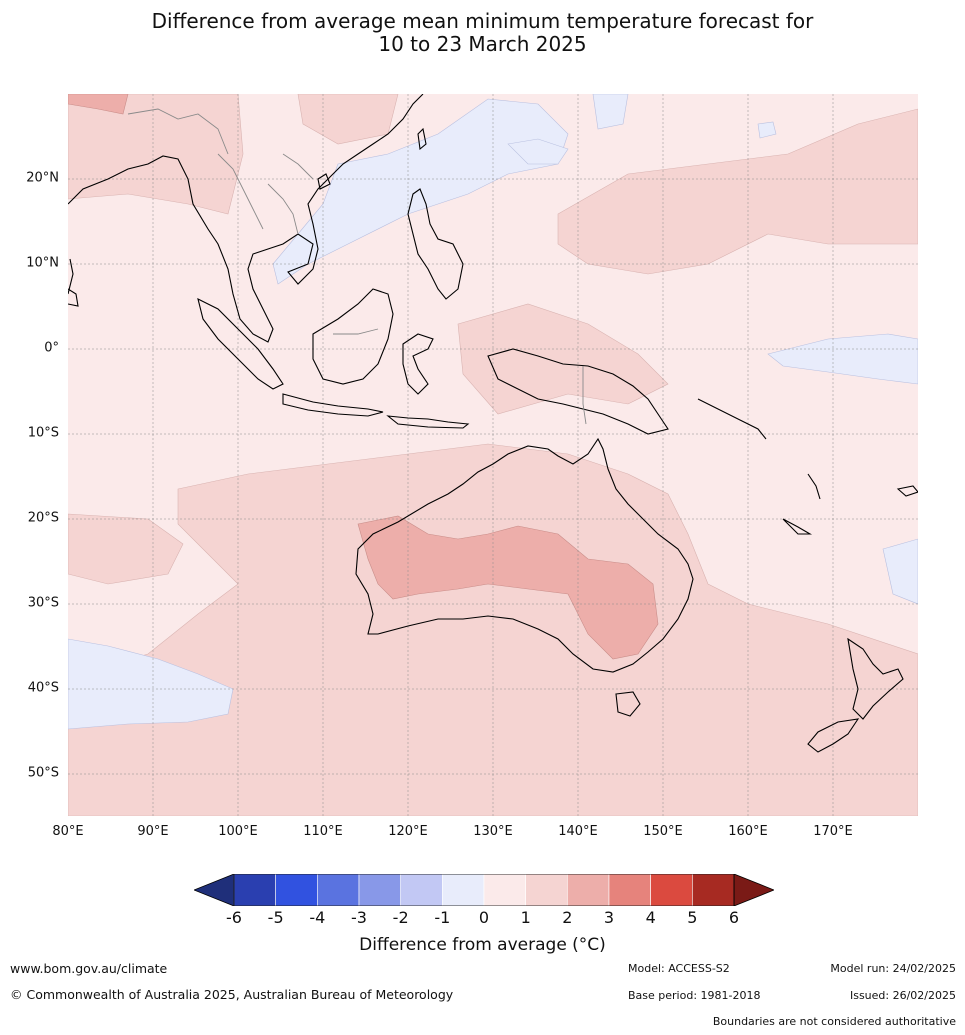 This screenshot has width=965, height=1035. I want to click on colorbar-tick-label: 1, so click(525, 917).